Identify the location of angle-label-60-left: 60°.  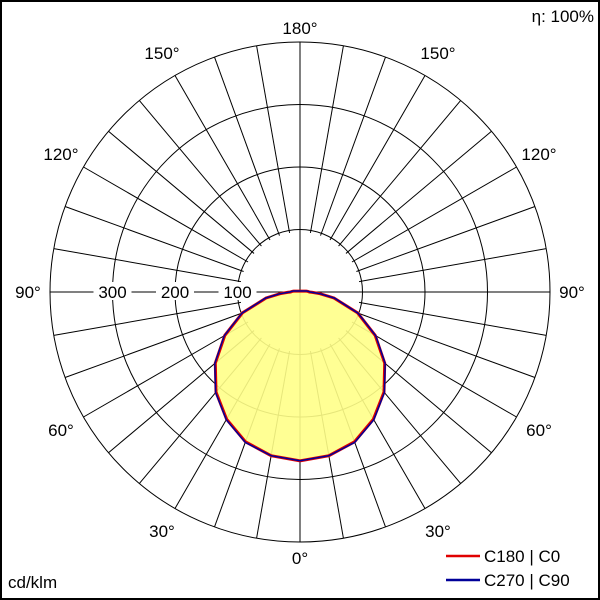
(61, 430).